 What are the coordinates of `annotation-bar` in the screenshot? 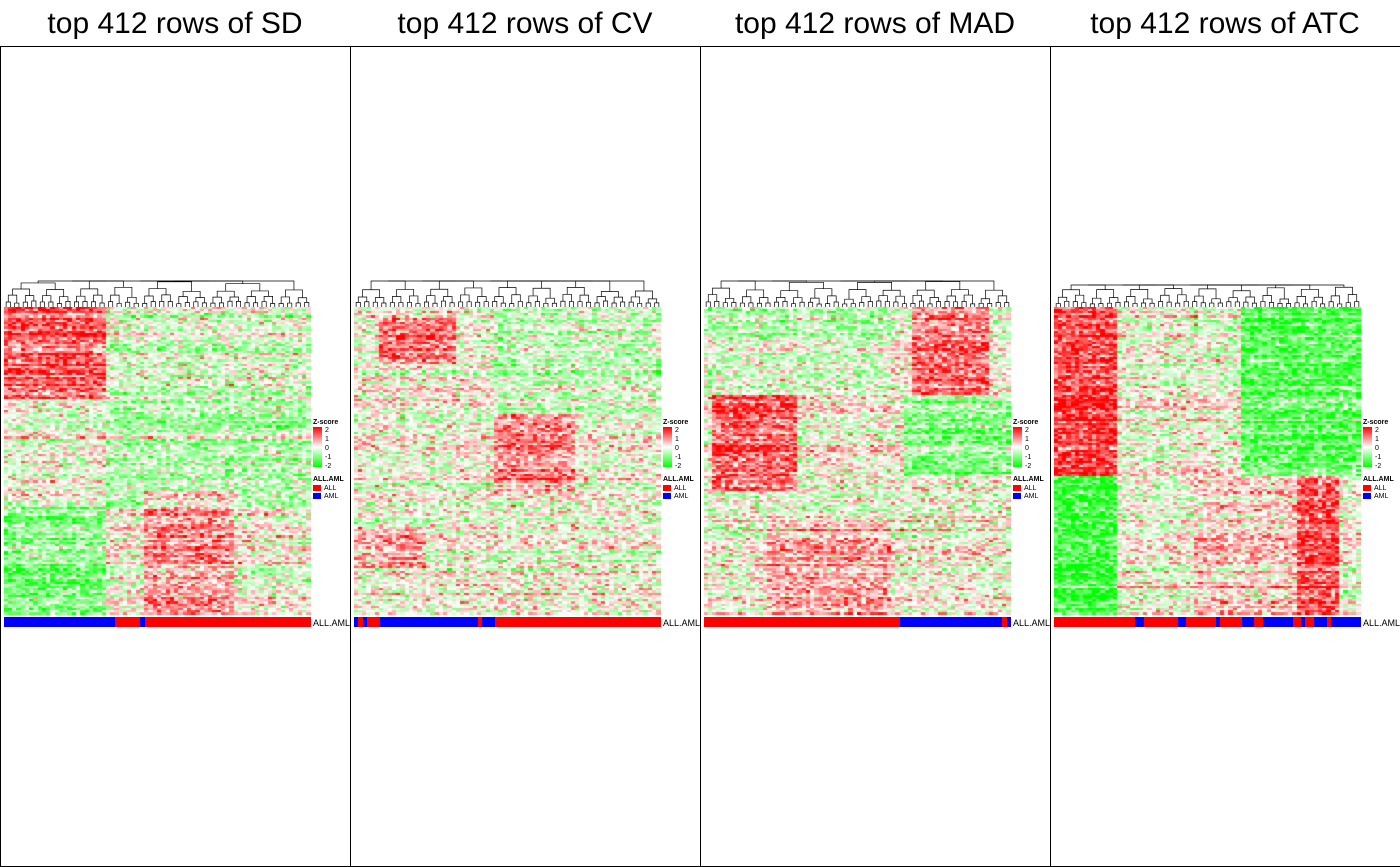 It's located at (1207, 622).